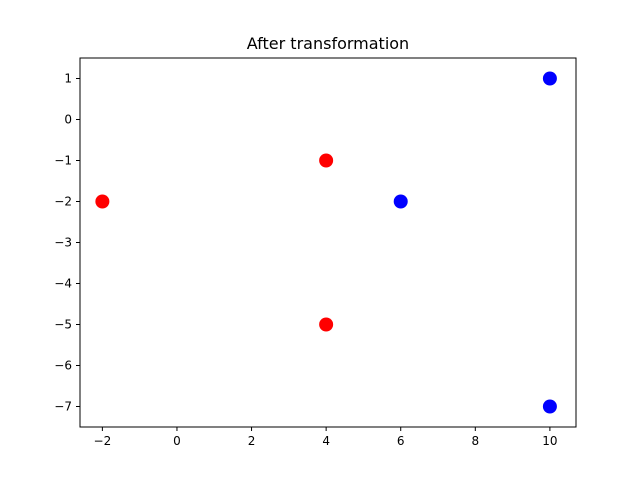 Image resolution: width=640 pixels, height=480 pixels. I want to click on y-tick-label: −6, so click(63, 366).